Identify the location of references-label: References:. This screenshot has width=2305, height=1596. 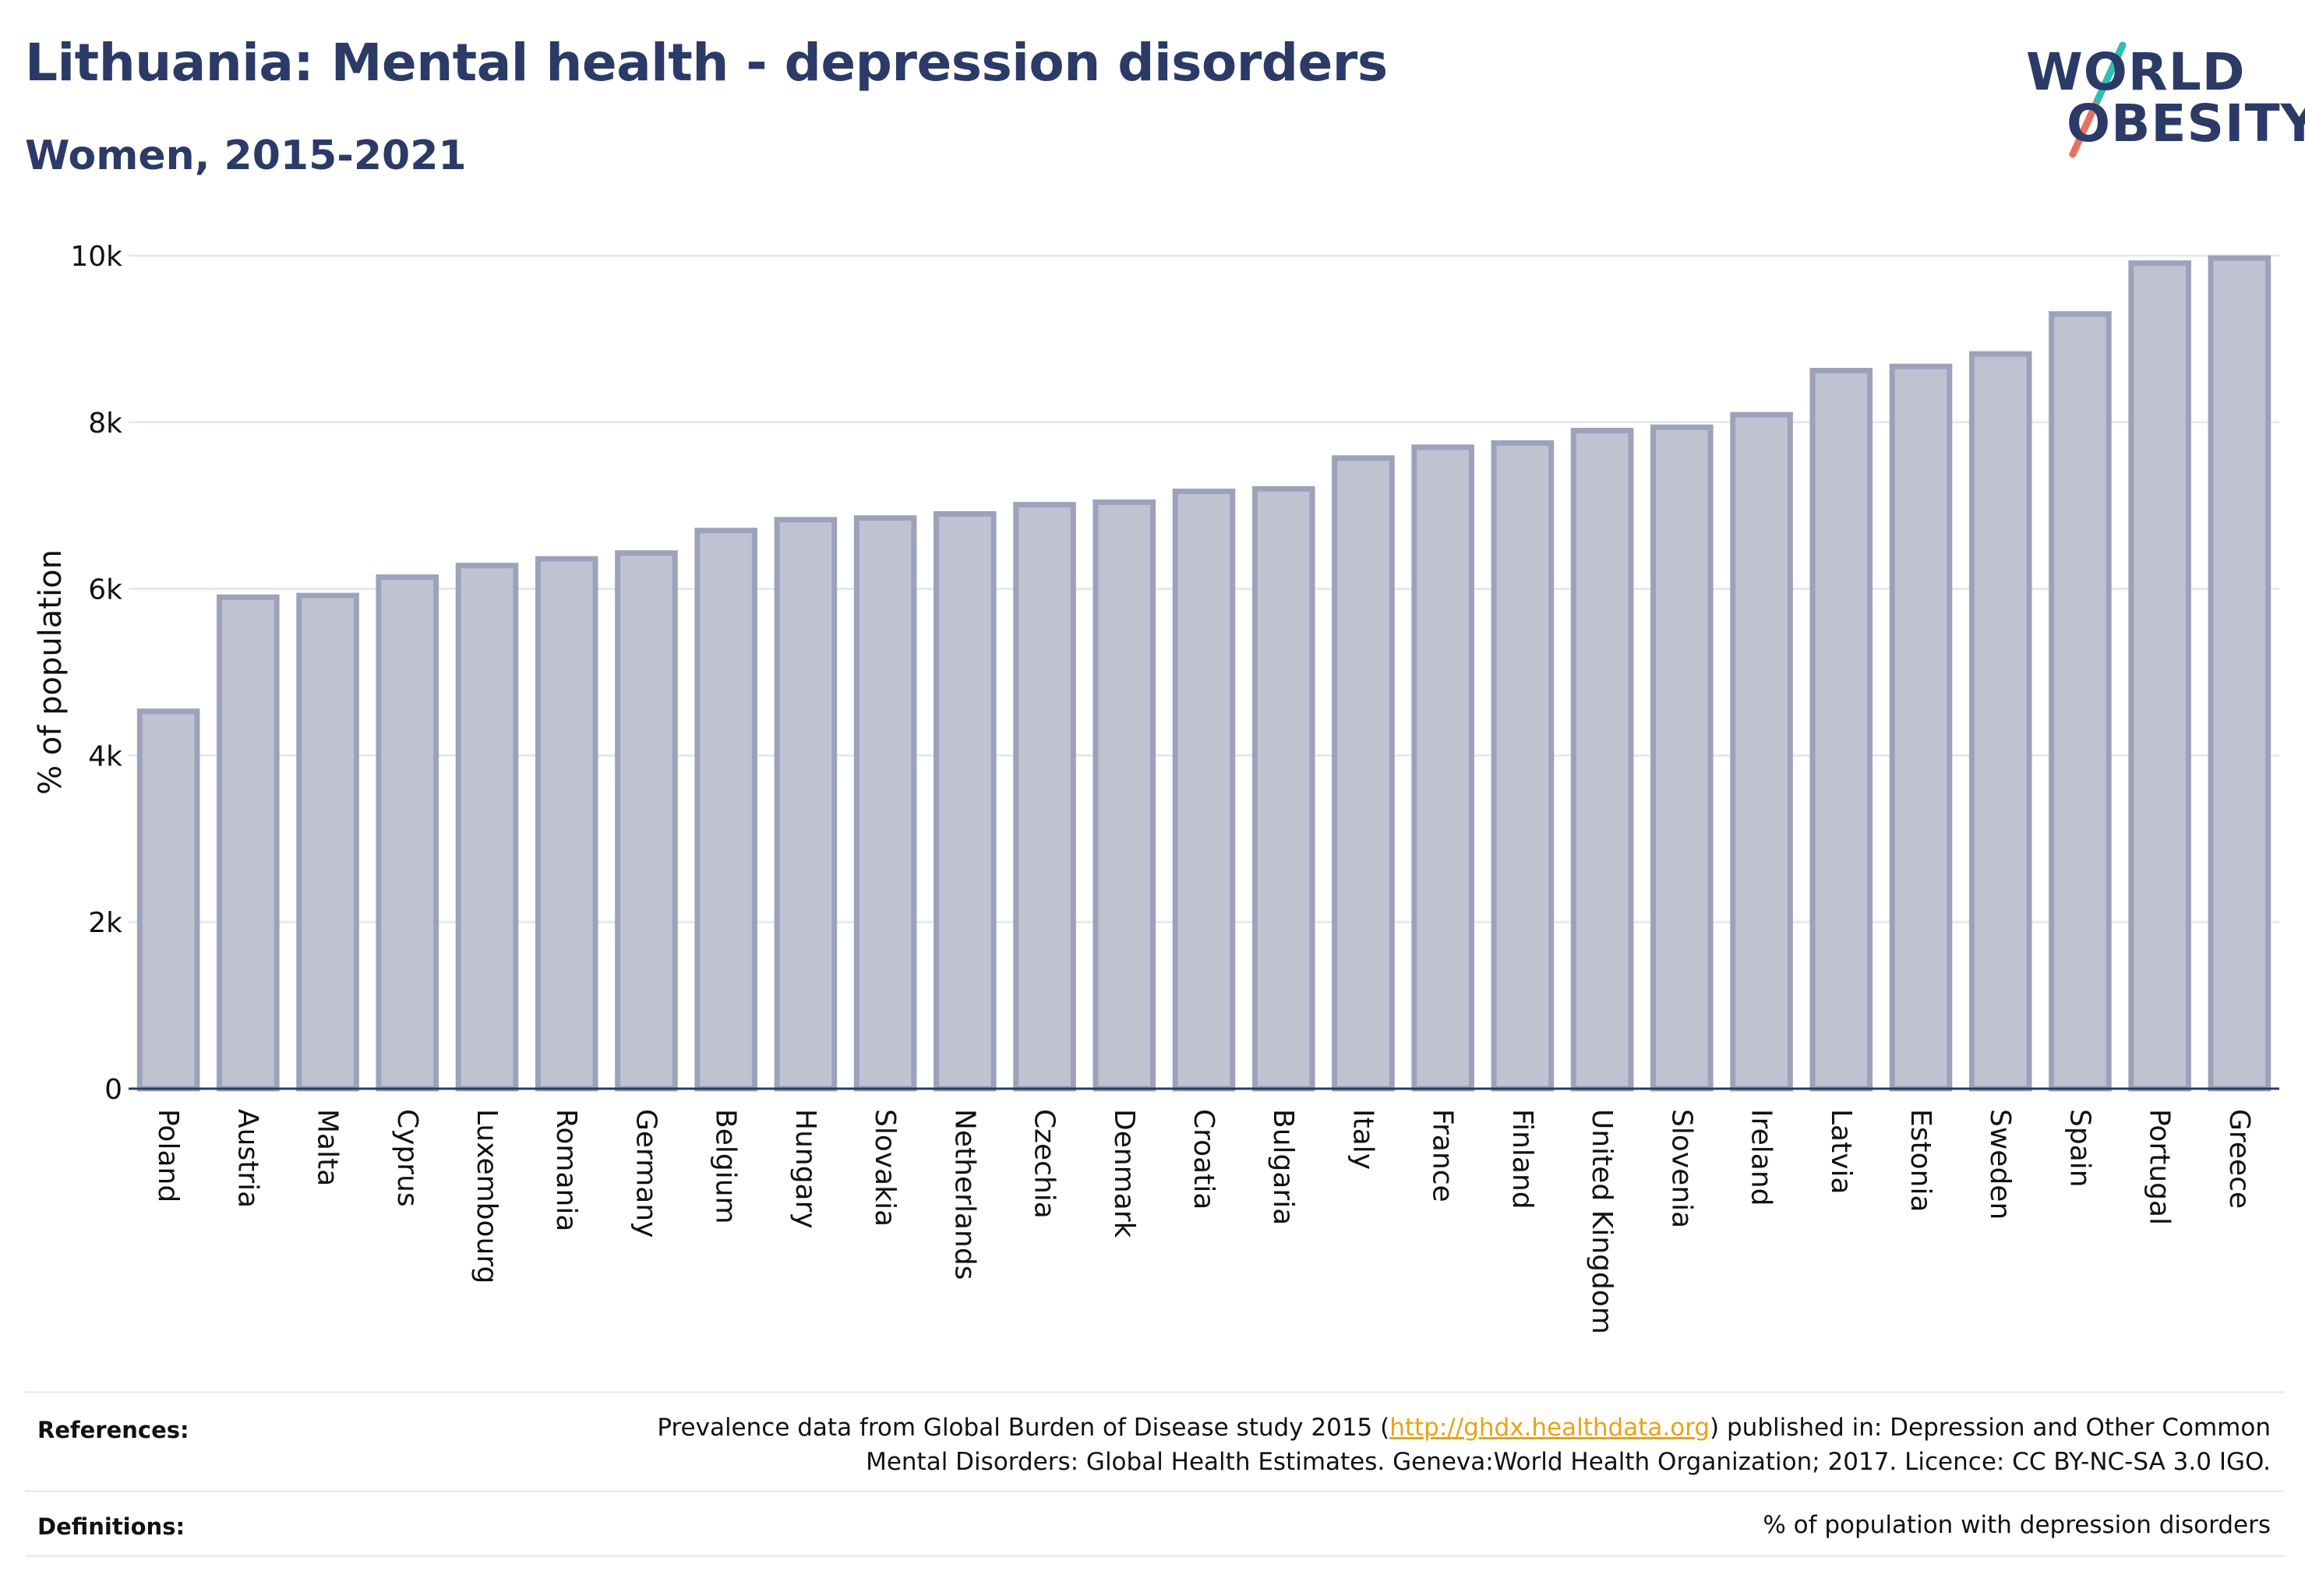
(113, 1430).